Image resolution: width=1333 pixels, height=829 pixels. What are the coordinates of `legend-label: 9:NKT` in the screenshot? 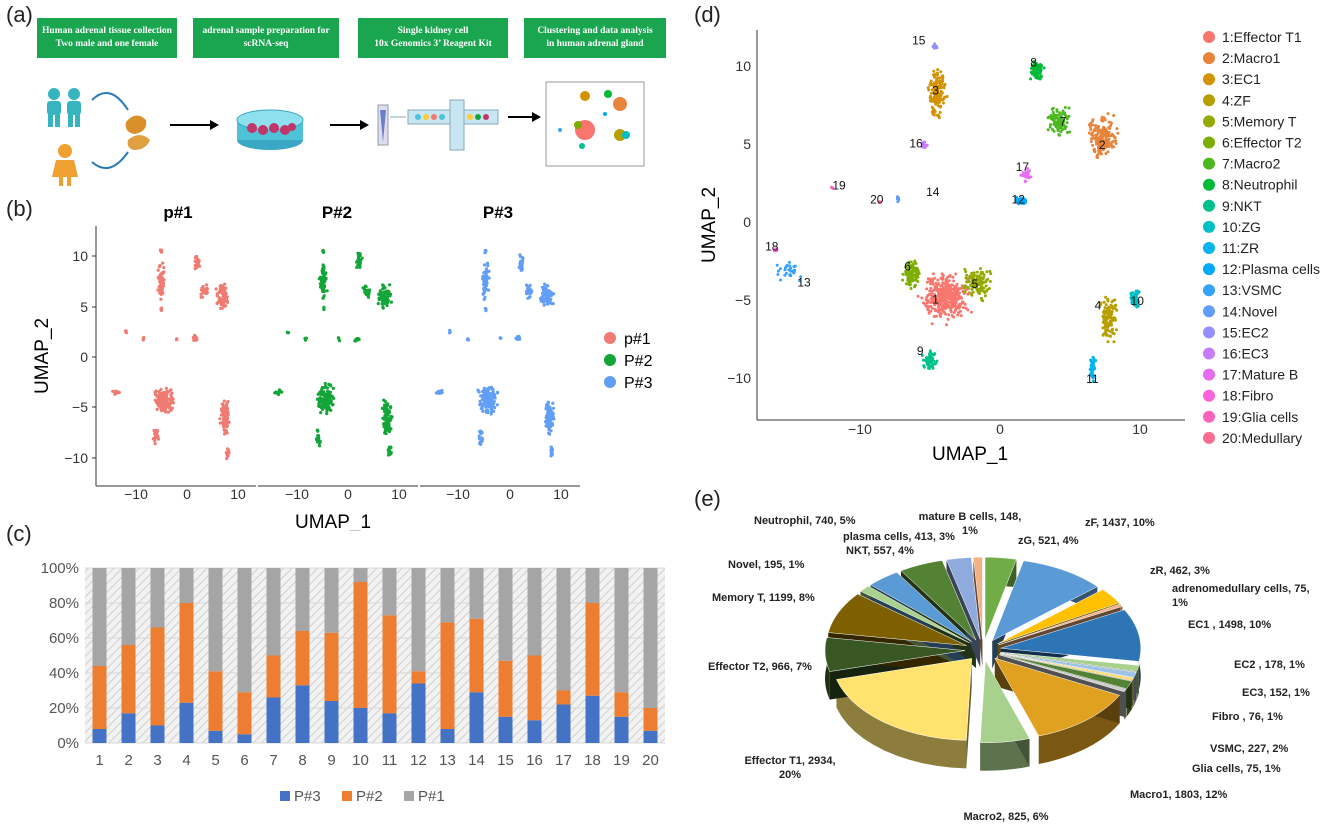 It's located at (1242, 206).